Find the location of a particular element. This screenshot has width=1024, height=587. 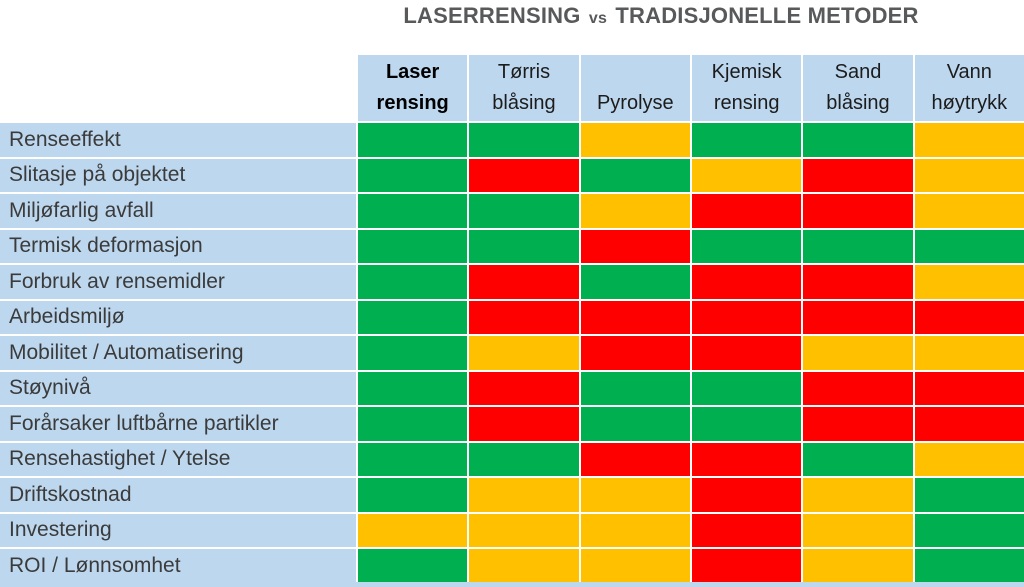

matrix-cell-mobilitet-automatisering-sand-bl-sing is located at coordinates (858, 353).